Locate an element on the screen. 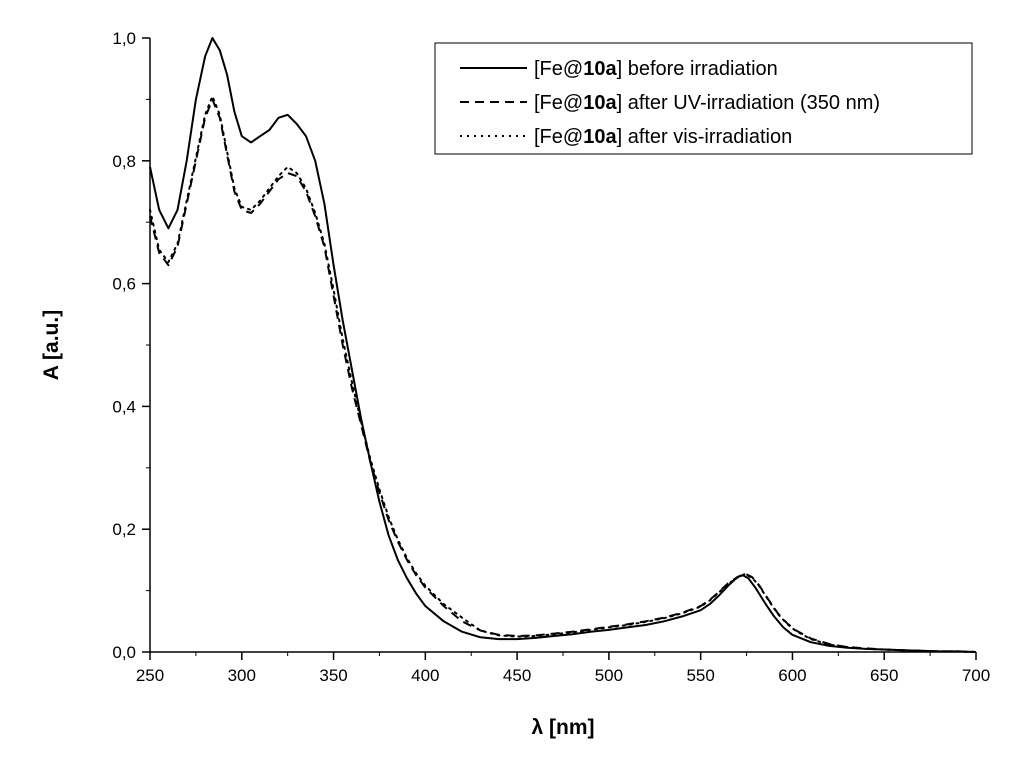  x-tick-label: 650 is located at coordinates (884, 675).